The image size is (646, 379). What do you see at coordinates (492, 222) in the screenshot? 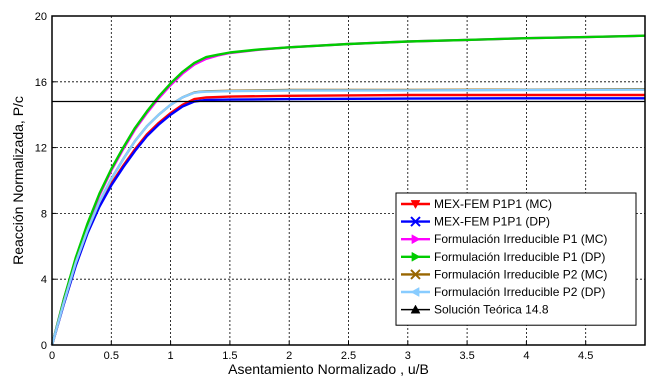
I see `legend-label: MEX-FEM P1P1 (DP)` at bounding box center [492, 222].